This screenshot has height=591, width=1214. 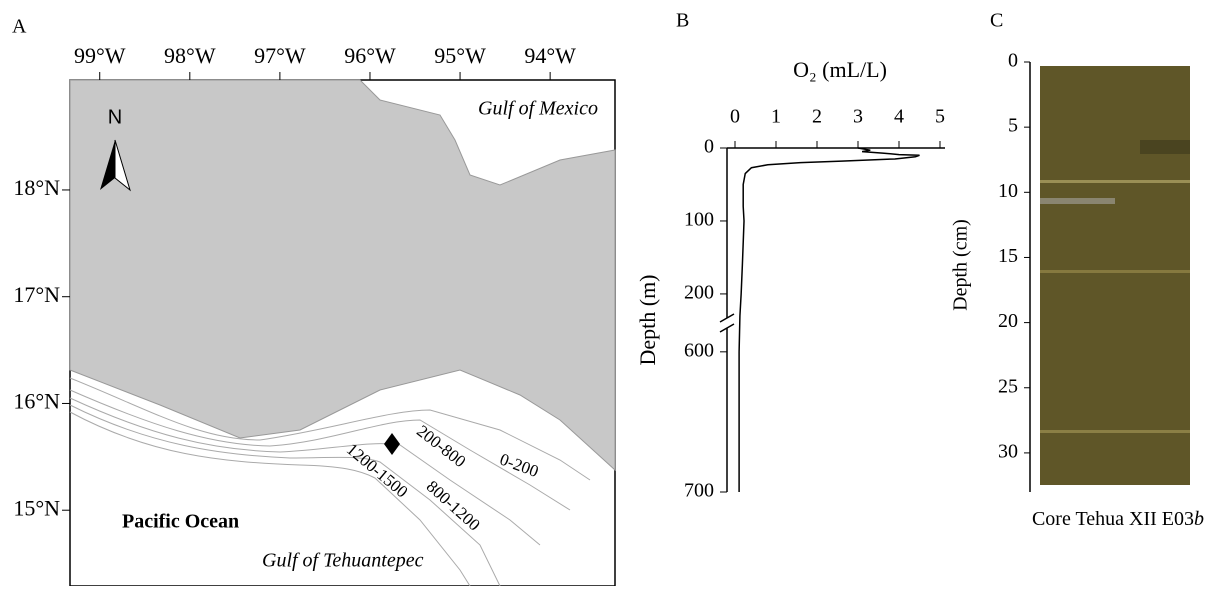 What do you see at coordinates (100, 55) in the screenshot?
I see `x-tick-label: 99°W` at bounding box center [100, 55].